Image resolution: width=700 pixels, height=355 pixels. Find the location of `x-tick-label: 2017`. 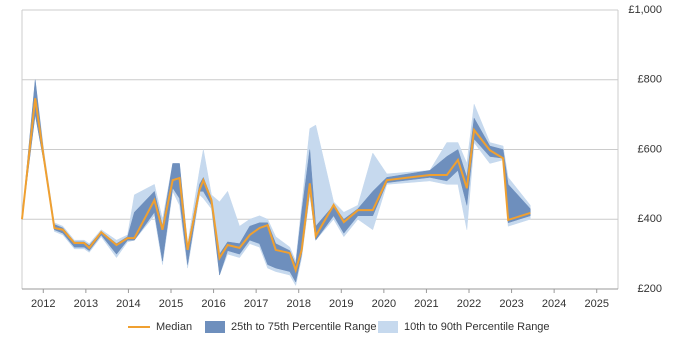

x-tick-label: 2017 is located at coordinates (256, 304).